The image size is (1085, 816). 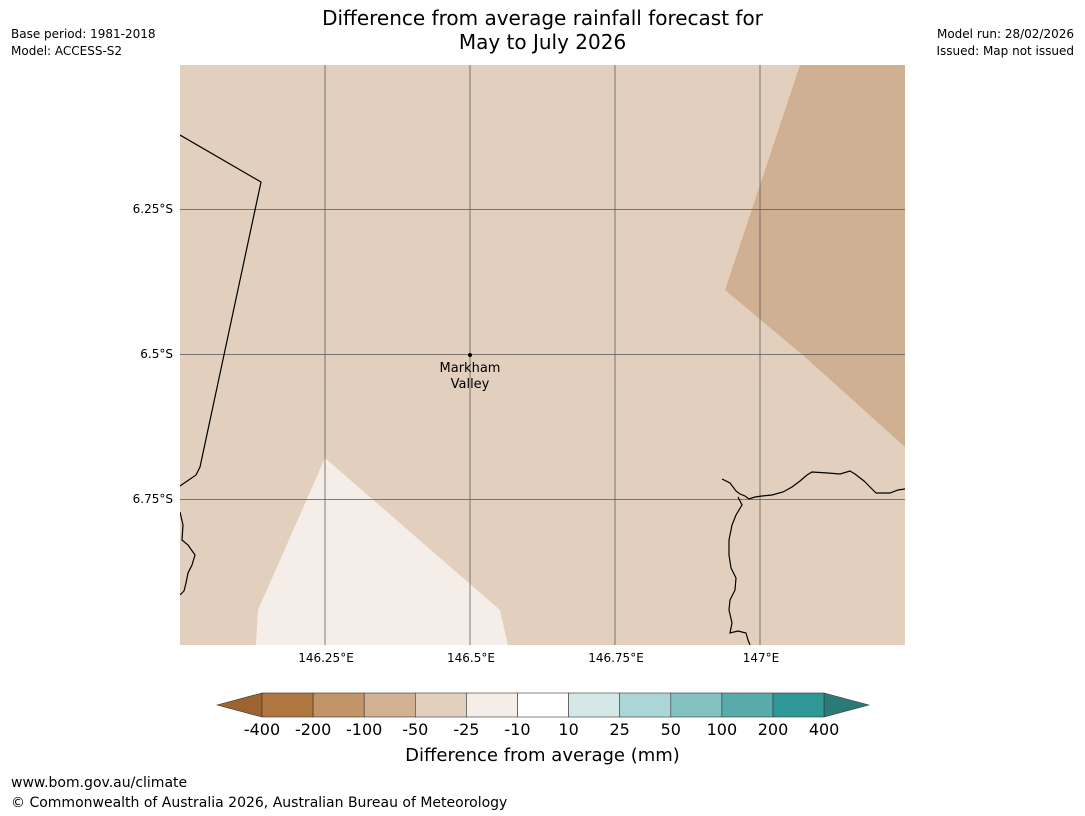 What do you see at coordinates (846, 705) in the screenshot?
I see `legend-swatch-above-max` at bounding box center [846, 705].